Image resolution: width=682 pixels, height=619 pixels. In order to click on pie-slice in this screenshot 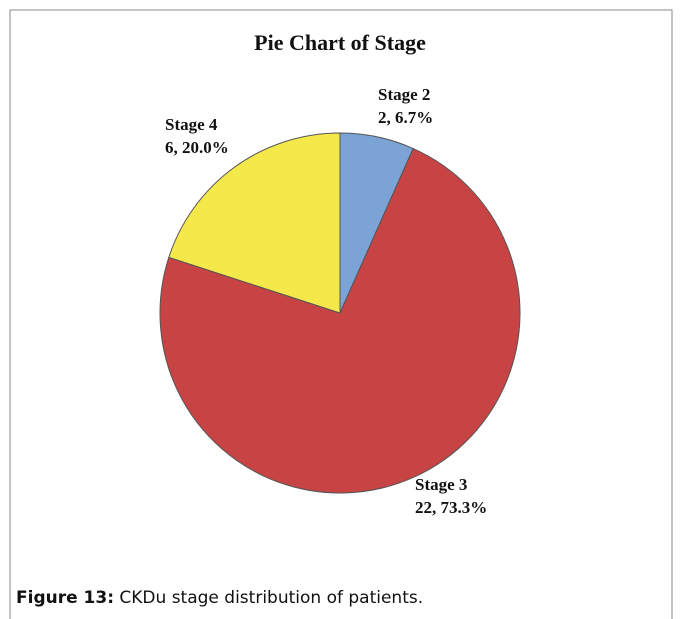, I will do `click(254, 223)`.